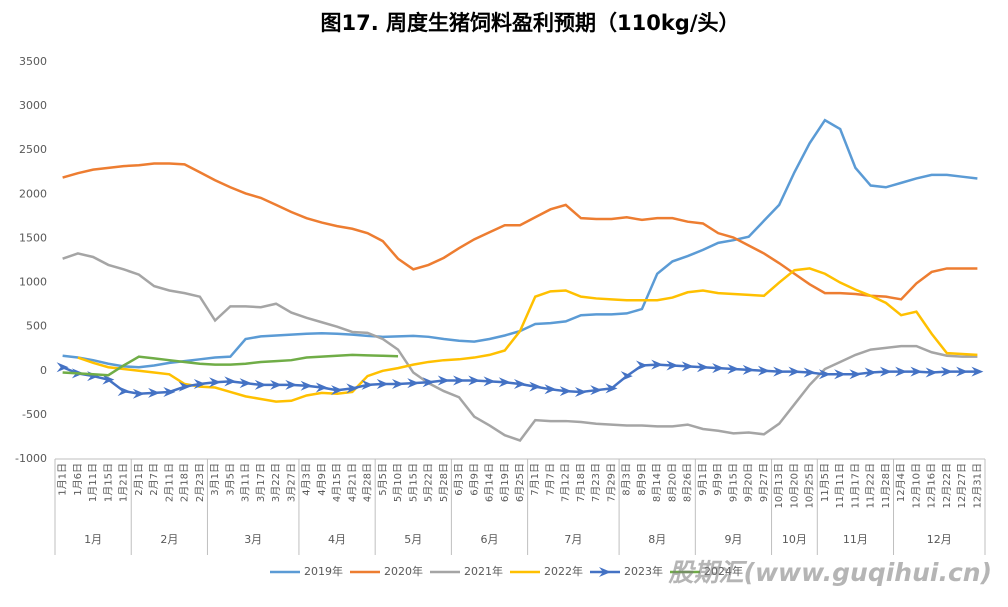 The width and height of the screenshot is (1008, 607). I want to click on x-tick-label: 9月1日, so click(703, 479).